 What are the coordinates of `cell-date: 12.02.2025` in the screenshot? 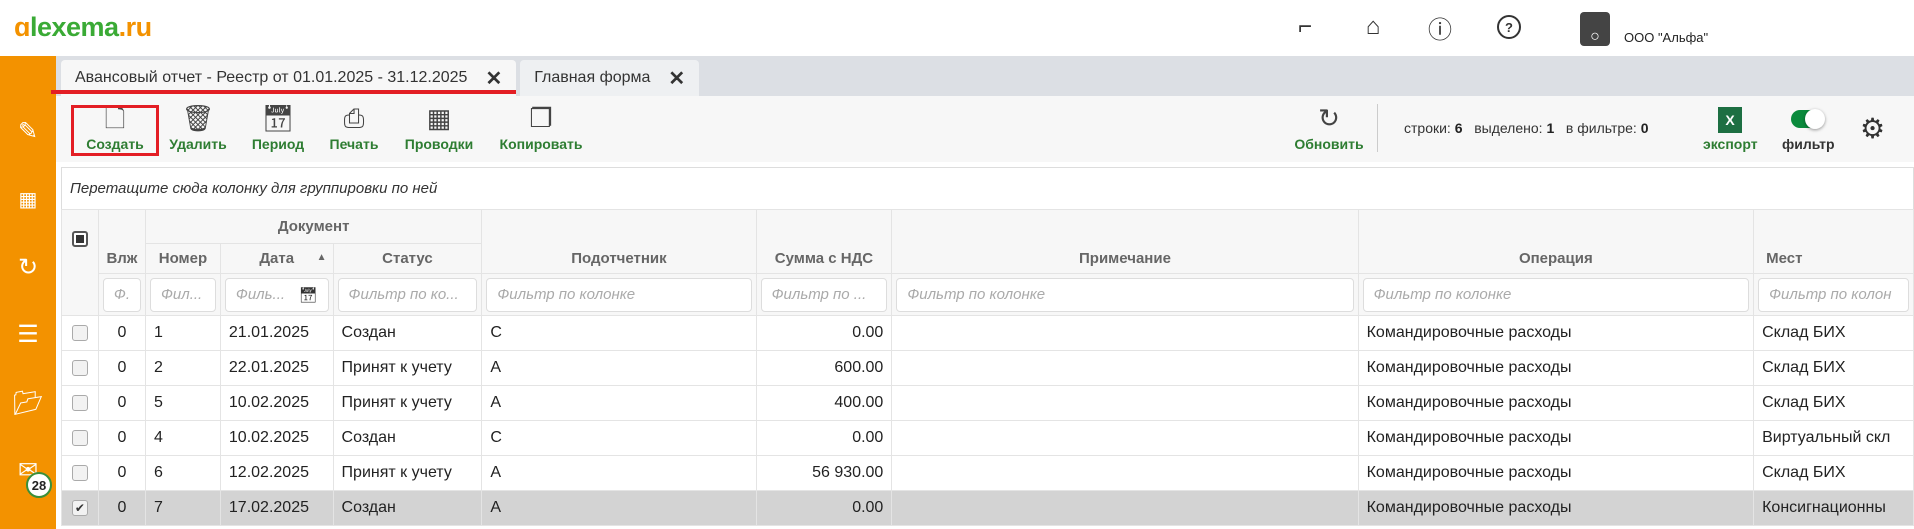 It's located at (276, 473).